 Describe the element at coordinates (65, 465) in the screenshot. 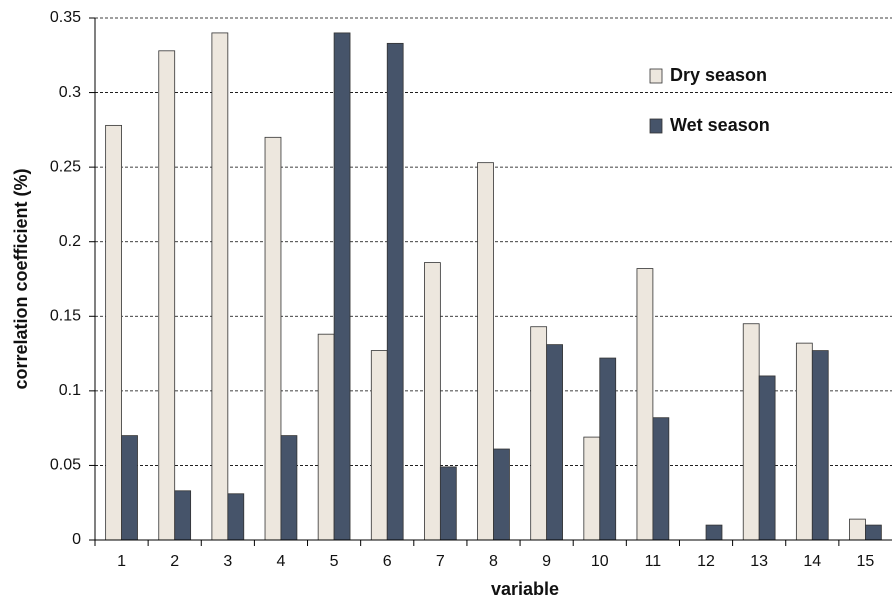

I see `y-tick-label: 0.05` at that location.